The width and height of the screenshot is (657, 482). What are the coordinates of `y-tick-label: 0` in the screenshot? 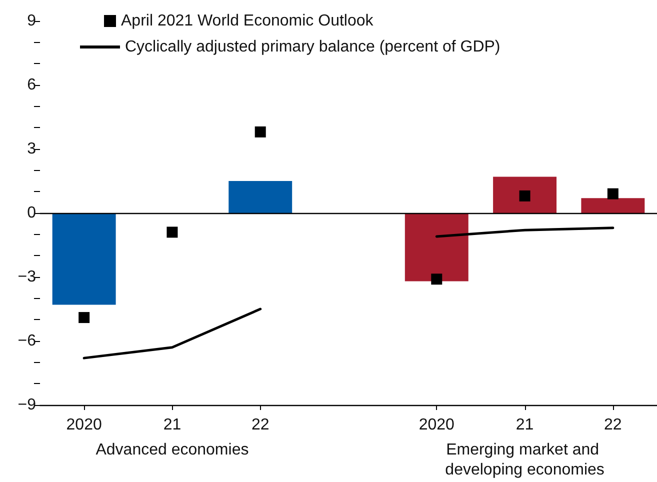 It's located at (31, 213).